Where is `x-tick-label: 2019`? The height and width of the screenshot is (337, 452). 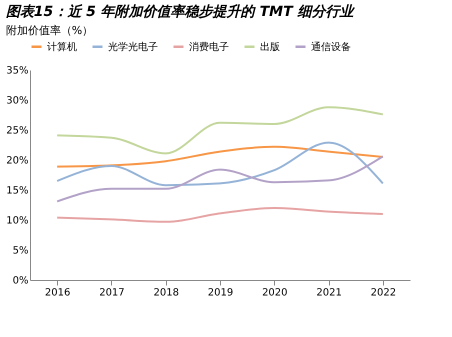 x-tick-label: 2019 is located at coordinates (221, 293).